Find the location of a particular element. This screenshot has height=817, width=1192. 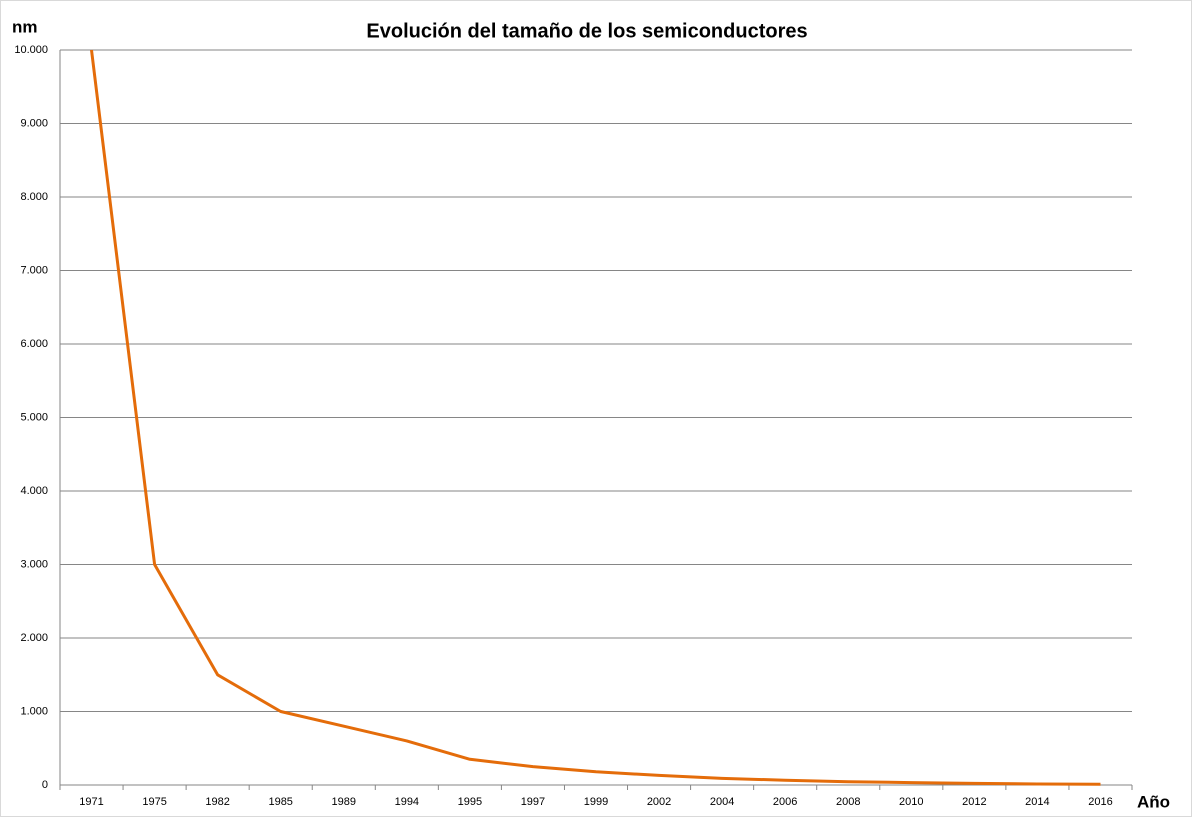

y-axis-title: nm is located at coordinates (25, 26).